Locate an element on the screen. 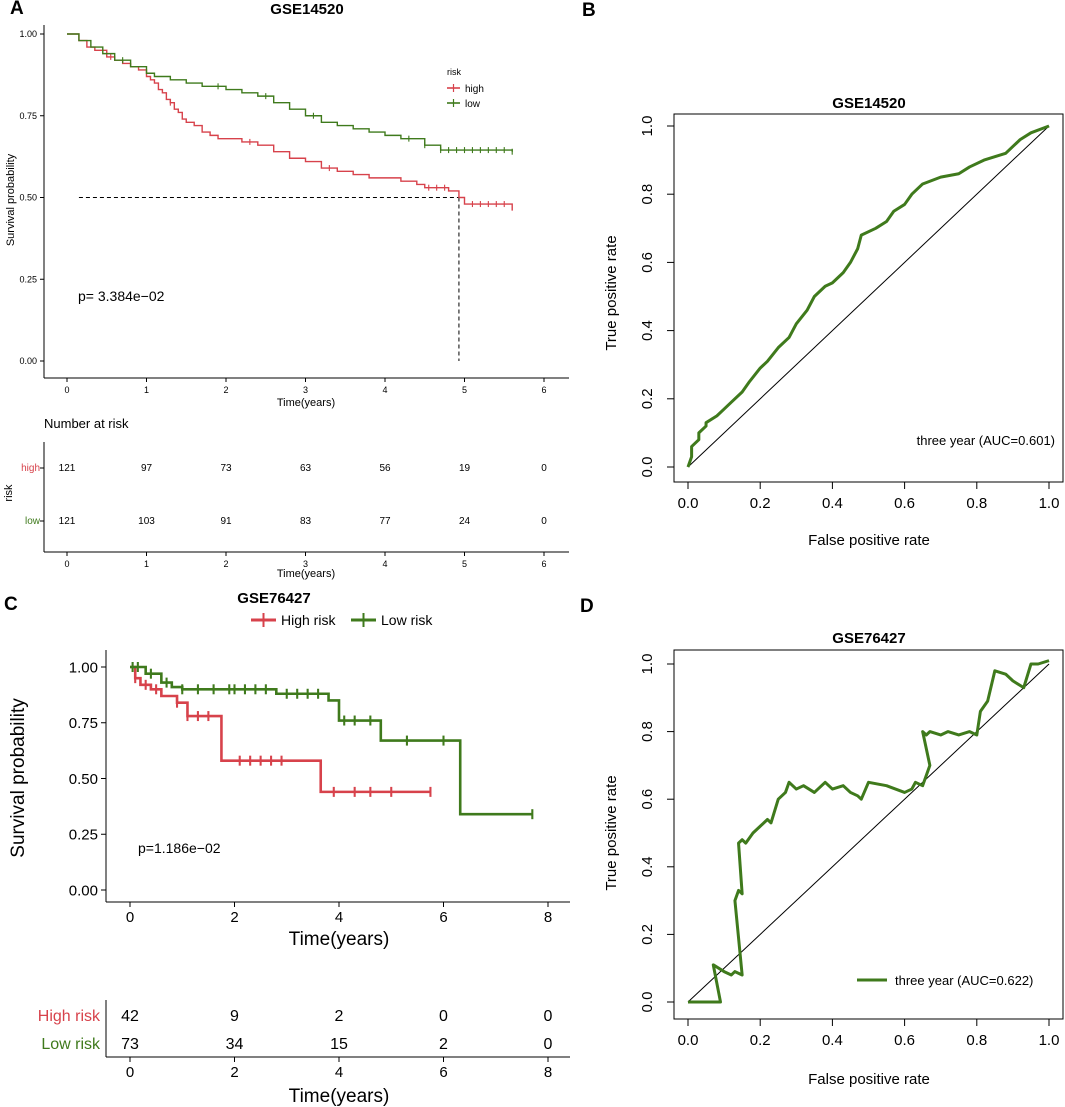 Image resolution: width=1065 pixels, height=1107 pixels. risk-table-y-label: risk is located at coordinates (9, 493).